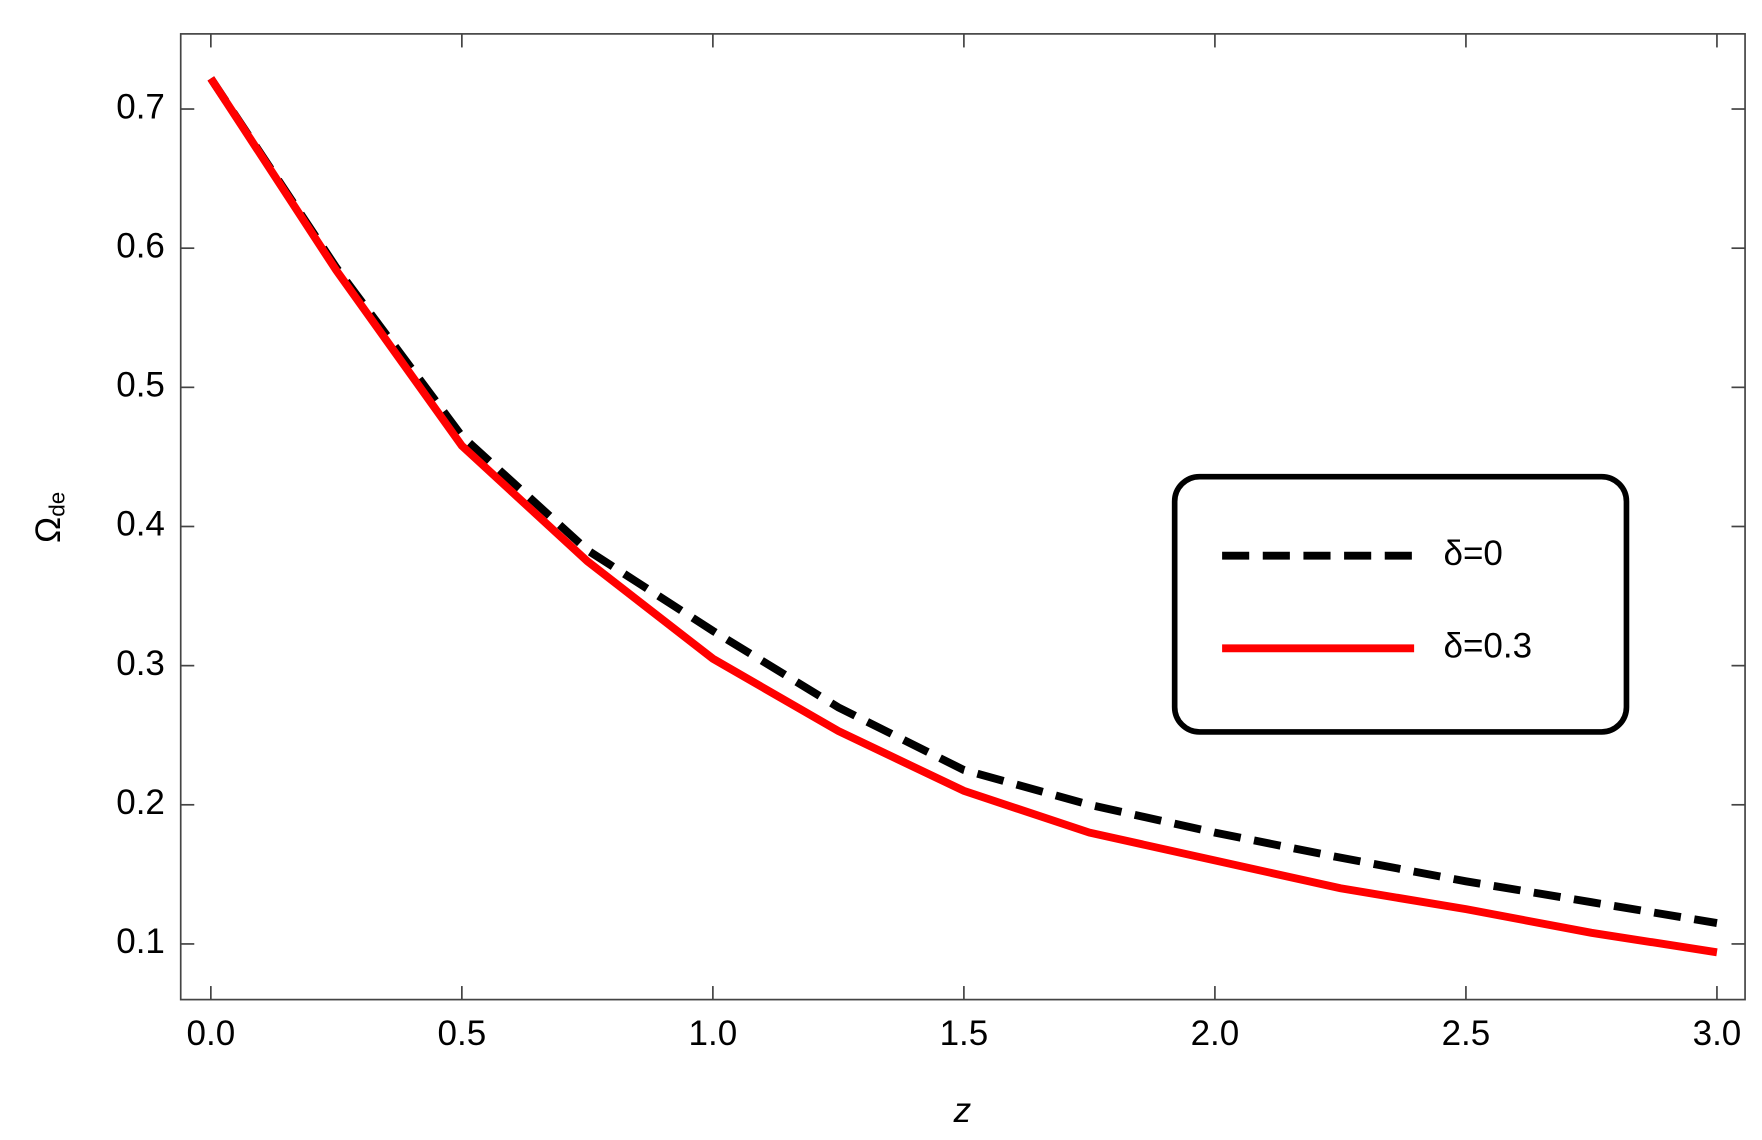 The image size is (1762, 1140). What do you see at coordinates (1215, 1033) in the screenshot?
I see `x-tick-label: 2.0` at bounding box center [1215, 1033].